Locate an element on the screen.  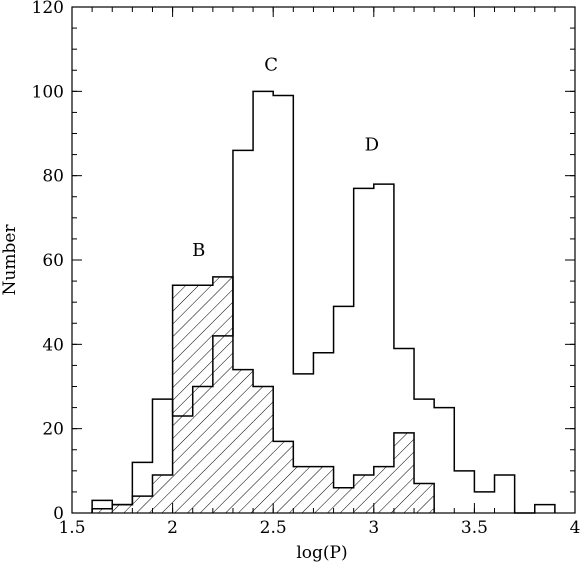
peak-label-c: C is located at coordinates (271, 64).